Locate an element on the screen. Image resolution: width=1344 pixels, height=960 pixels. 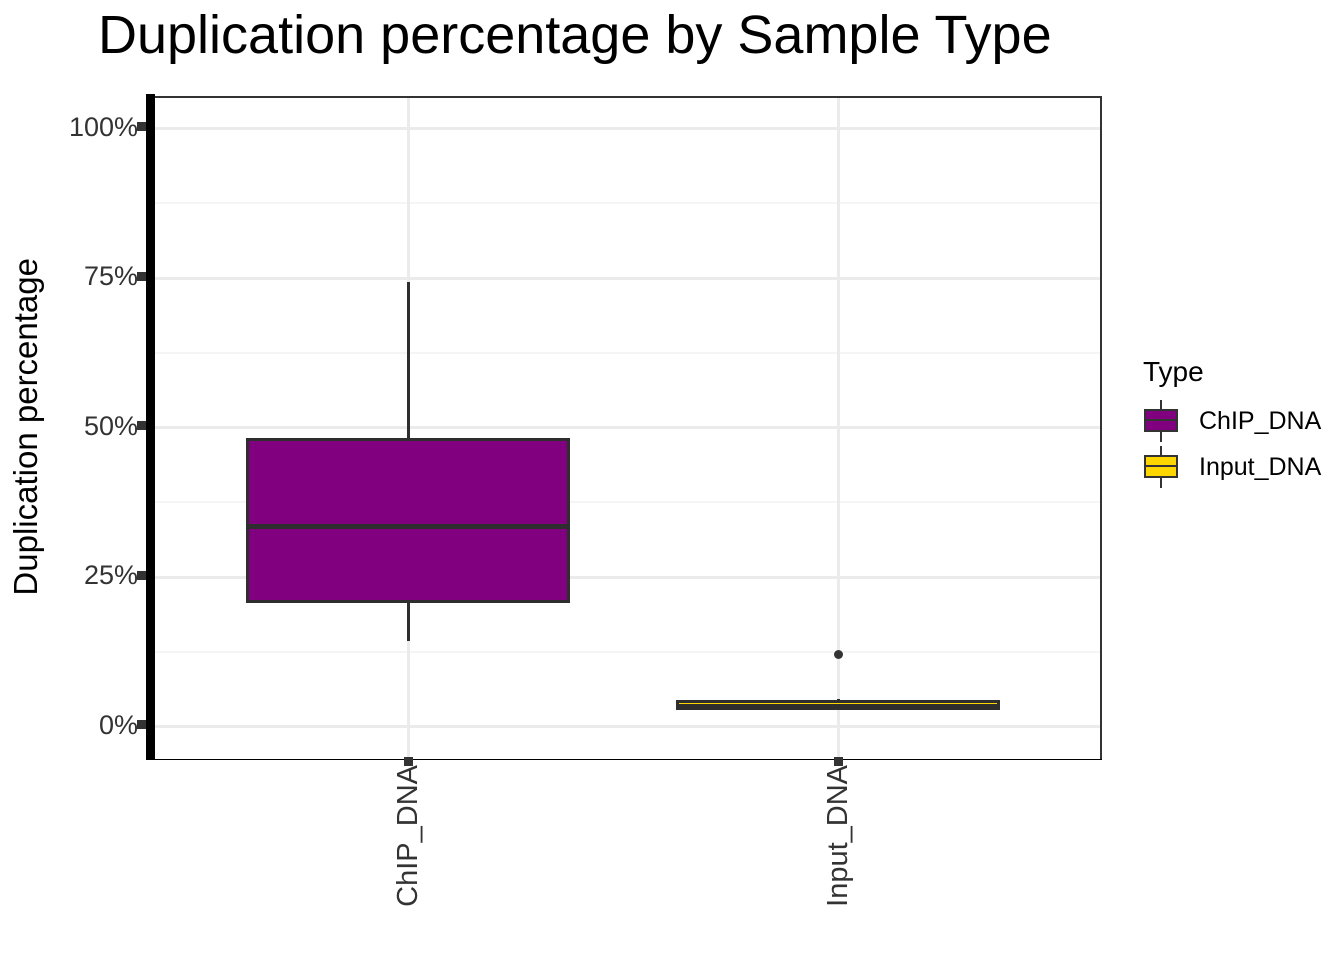
y-tick-label: 0% is located at coordinates (118, 724).